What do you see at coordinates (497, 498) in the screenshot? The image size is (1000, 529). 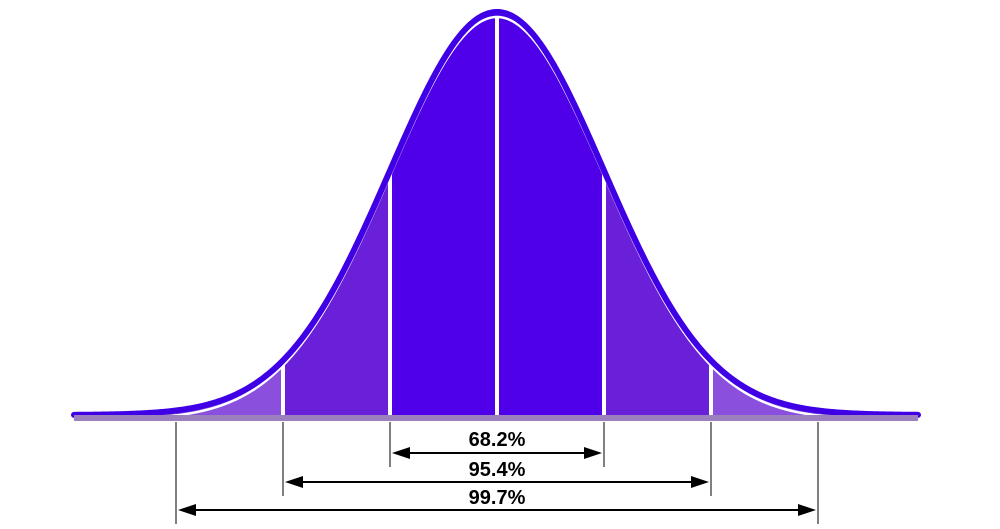 I see `range-99-label: 99.7%` at bounding box center [497, 498].